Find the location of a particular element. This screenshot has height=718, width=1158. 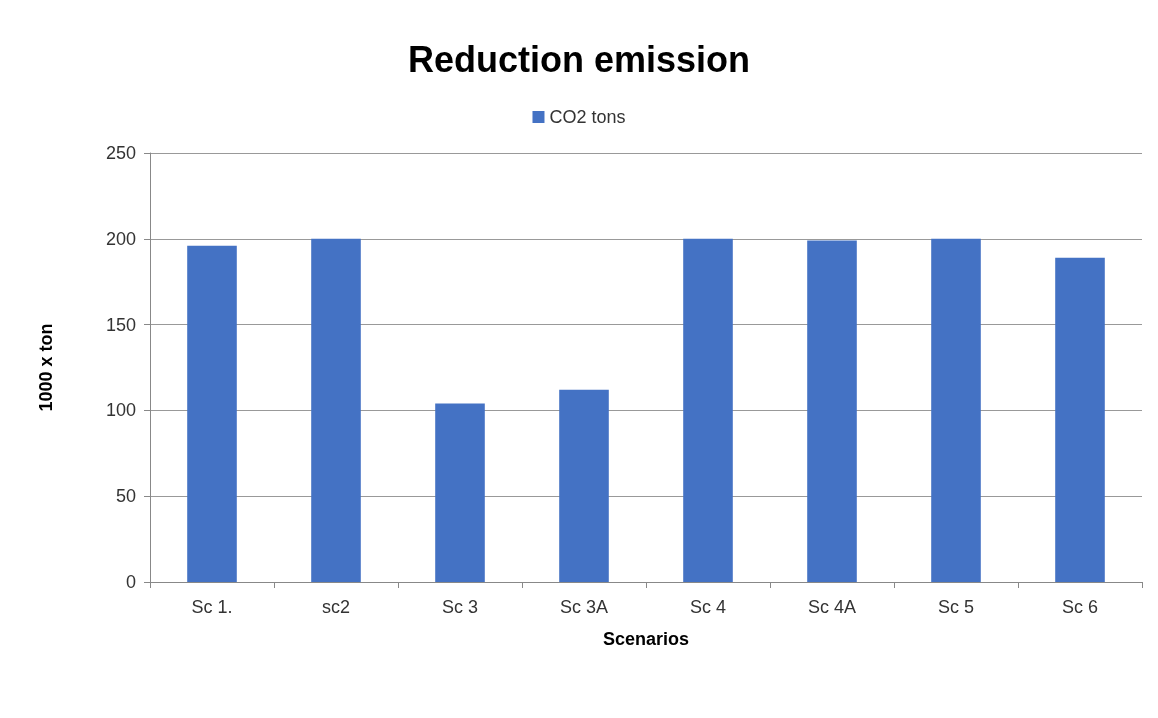

x-tick-label: Sc 4A is located at coordinates (832, 607).